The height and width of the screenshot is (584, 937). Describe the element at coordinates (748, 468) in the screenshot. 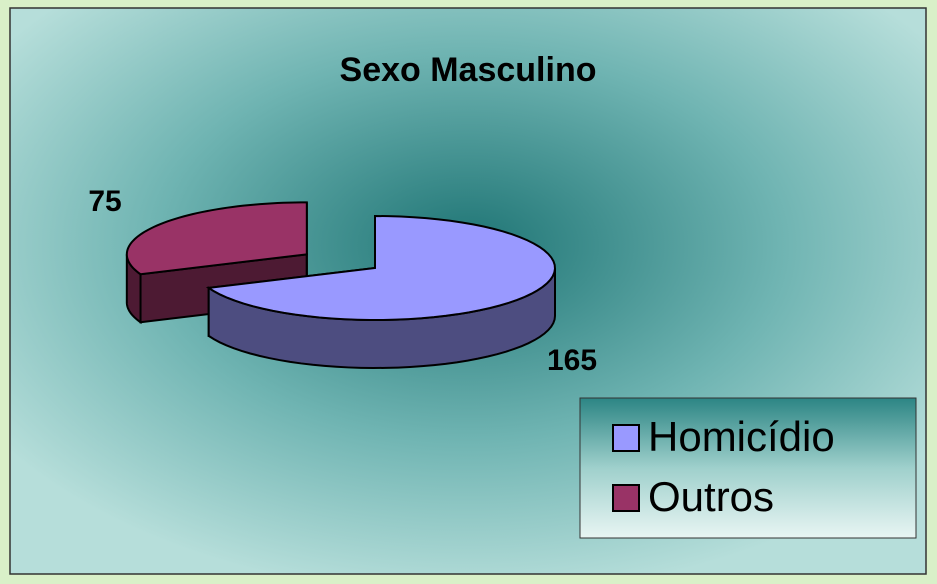

I see `legend` at that location.